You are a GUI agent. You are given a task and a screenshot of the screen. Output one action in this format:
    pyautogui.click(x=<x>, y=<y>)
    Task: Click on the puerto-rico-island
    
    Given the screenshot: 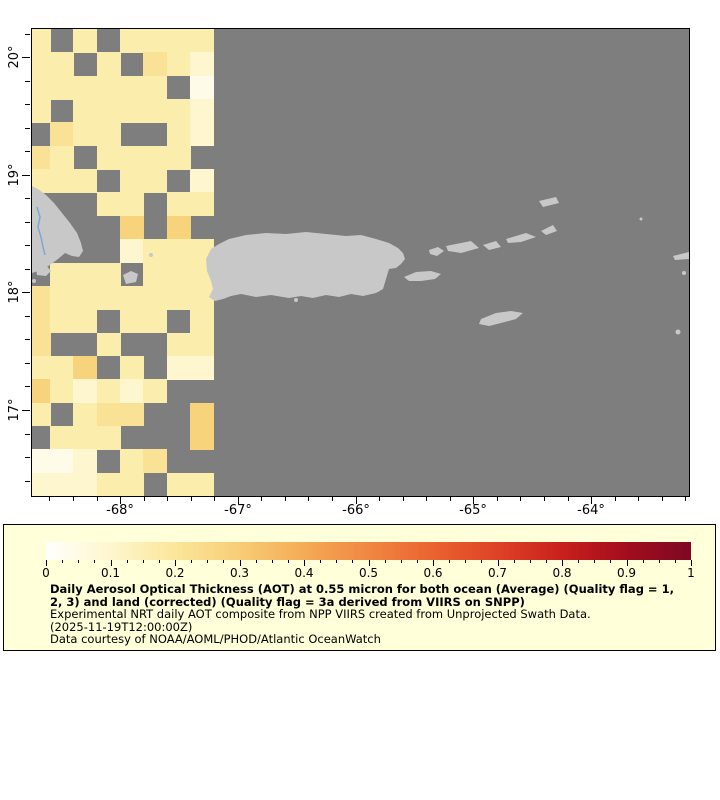 What is the action you would take?
    pyautogui.click(x=305, y=266)
    